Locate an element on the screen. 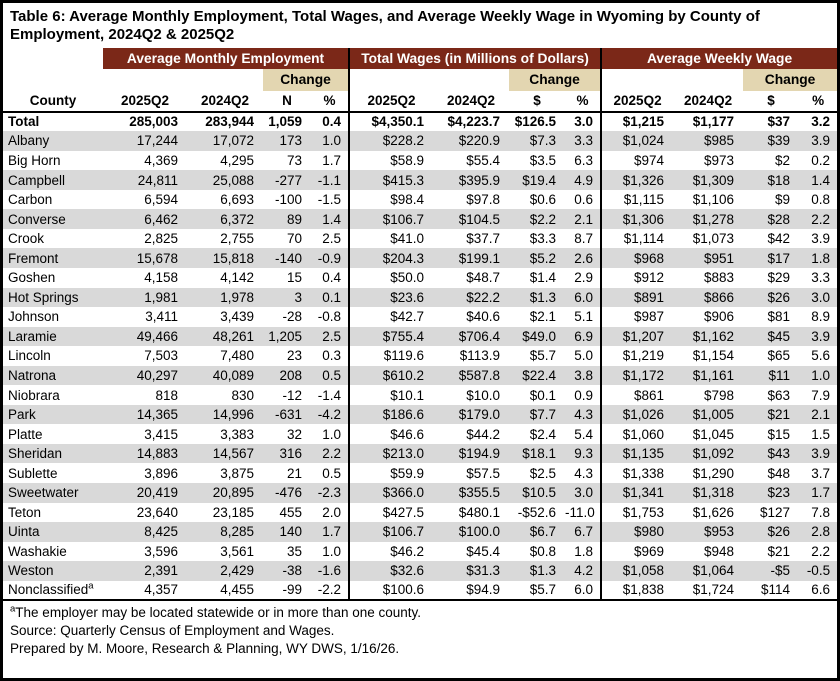 The height and width of the screenshot is (681, 840). change-label-wages: Change is located at coordinates (555, 79).